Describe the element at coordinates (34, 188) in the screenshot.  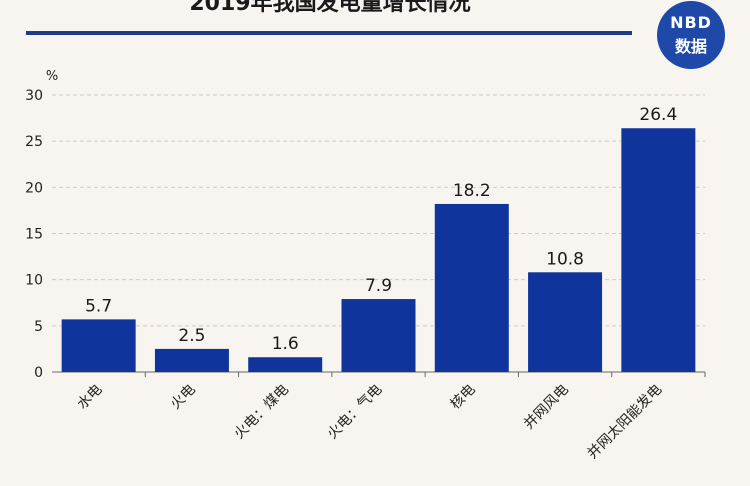
I see `y-tick-label: 20` at that location.